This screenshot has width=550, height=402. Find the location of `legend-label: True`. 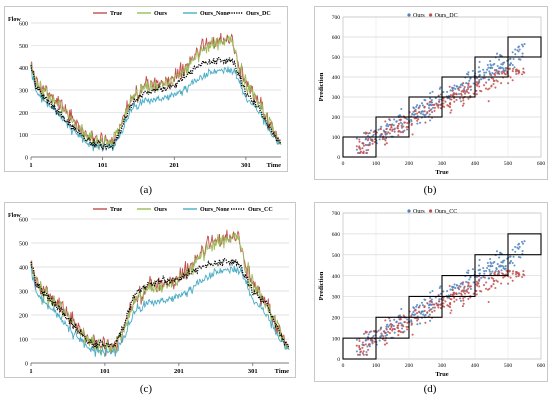

legend-label: True is located at coordinates (116, 210).